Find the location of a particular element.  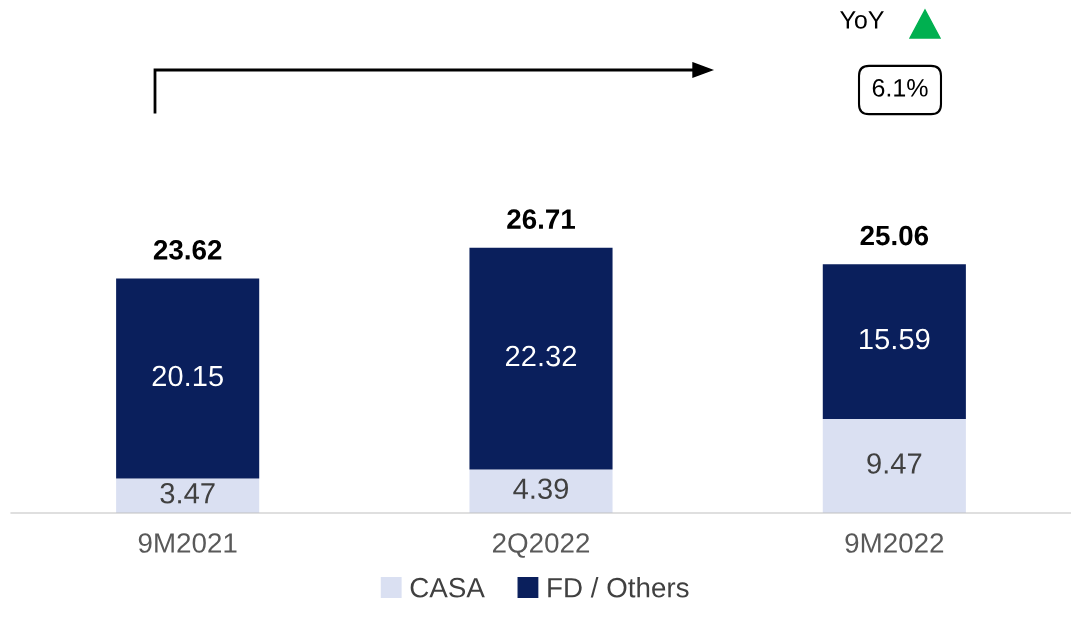

data-label: 22.32 is located at coordinates (541, 356).